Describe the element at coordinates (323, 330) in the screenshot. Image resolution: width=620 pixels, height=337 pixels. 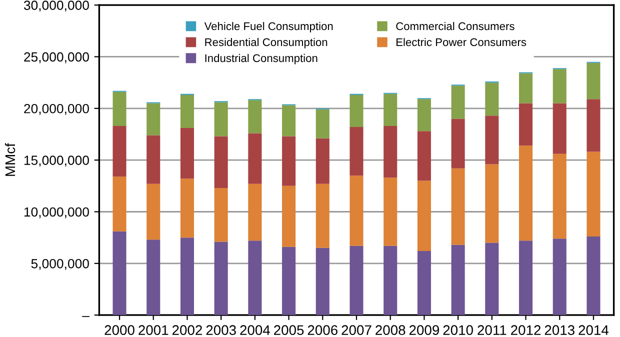
I see `x-tick-label: 2006` at that location.